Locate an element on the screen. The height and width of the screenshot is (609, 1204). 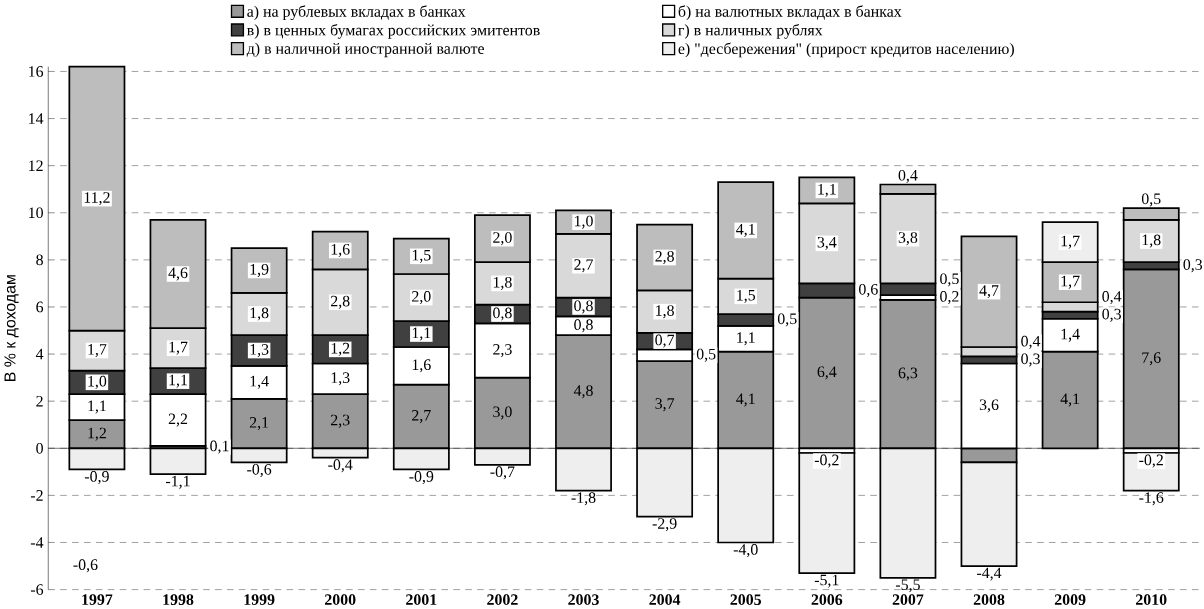
data-label: 4,8 is located at coordinates (583, 392).